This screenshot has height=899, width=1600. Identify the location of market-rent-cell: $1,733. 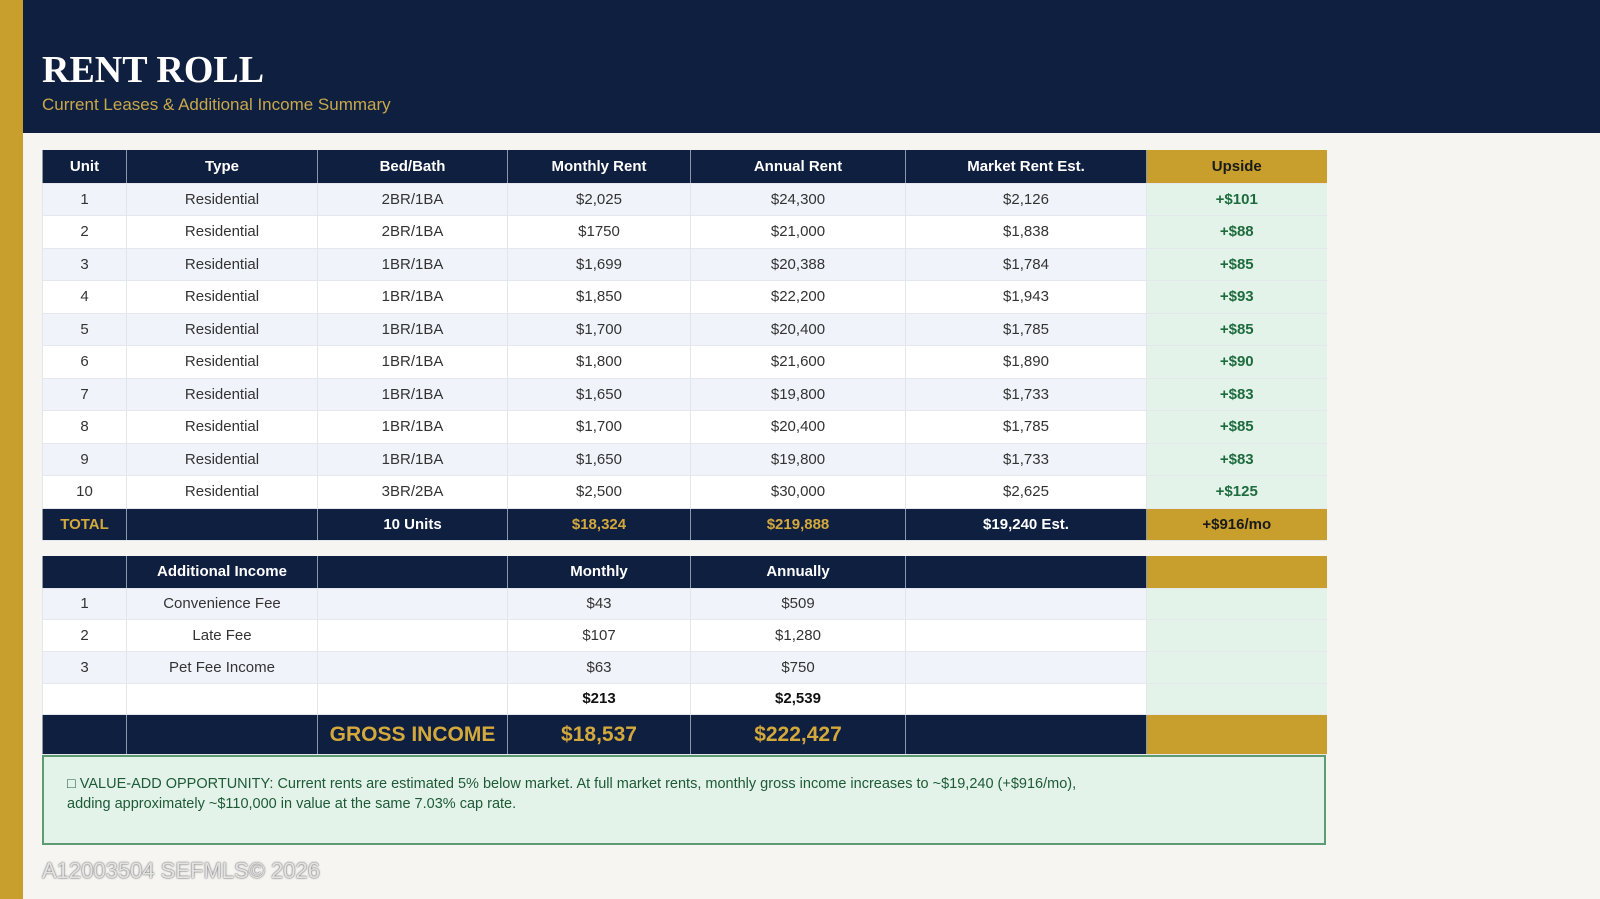
(1026, 394).